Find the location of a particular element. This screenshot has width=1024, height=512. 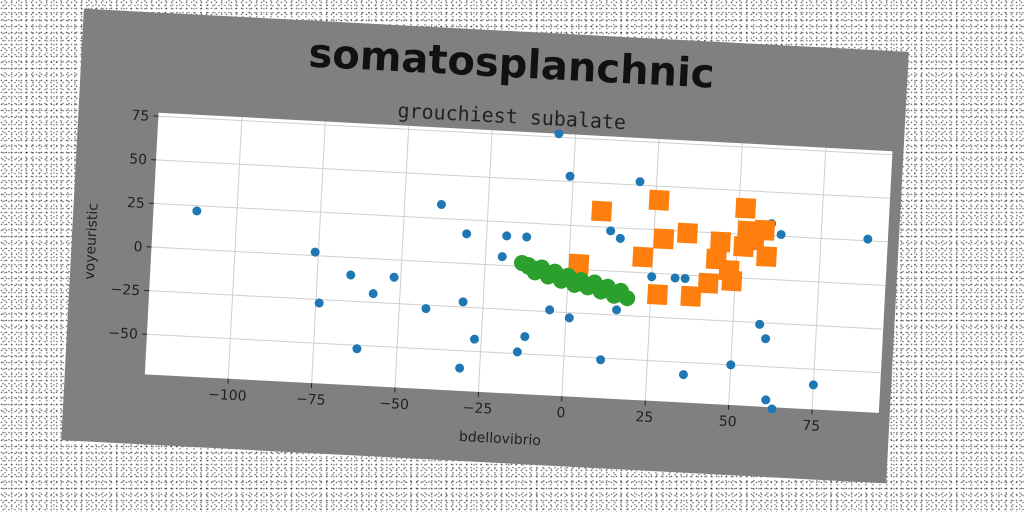

x-tick-label: 75 is located at coordinates (811, 426).